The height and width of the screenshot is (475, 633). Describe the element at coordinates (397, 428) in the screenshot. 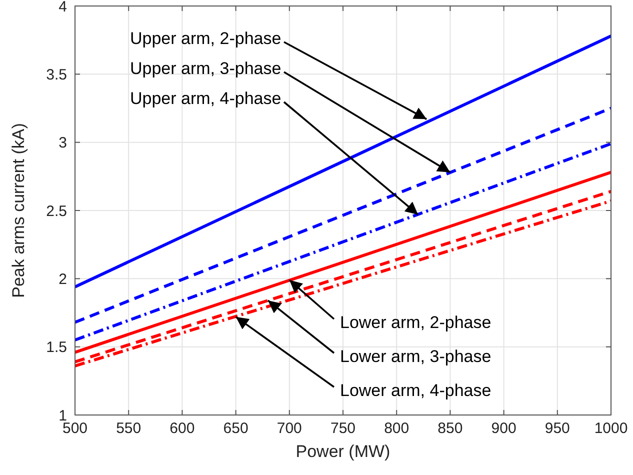

I see `x-tick-label: 800` at that location.